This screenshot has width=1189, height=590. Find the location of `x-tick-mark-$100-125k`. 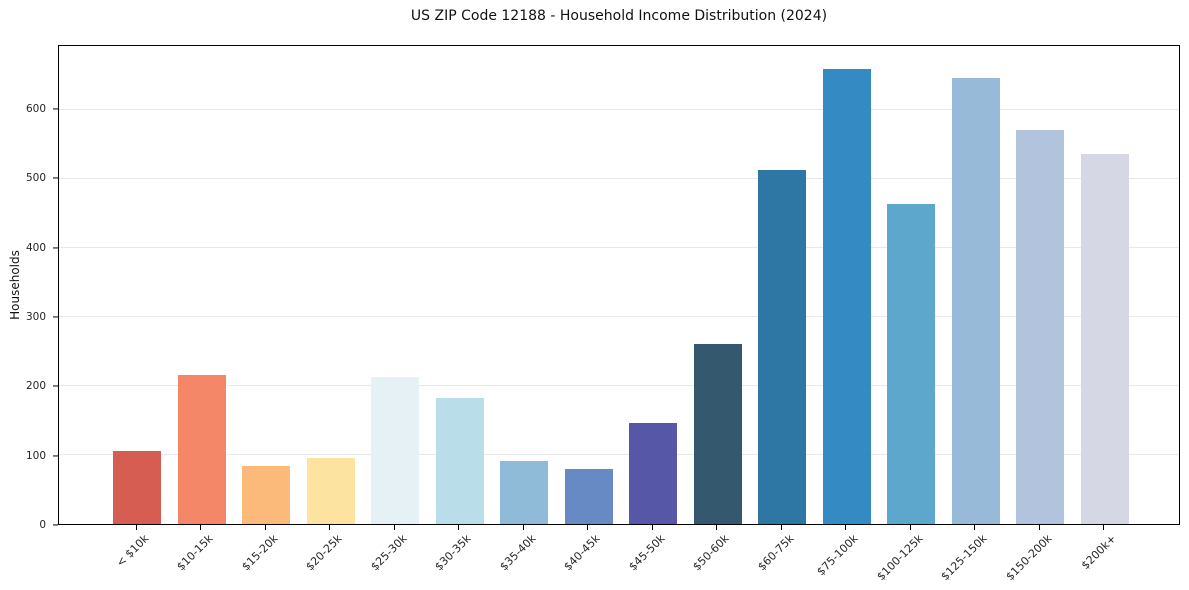

x-tick-mark-$100-125k is located at coordinates (910, 527).